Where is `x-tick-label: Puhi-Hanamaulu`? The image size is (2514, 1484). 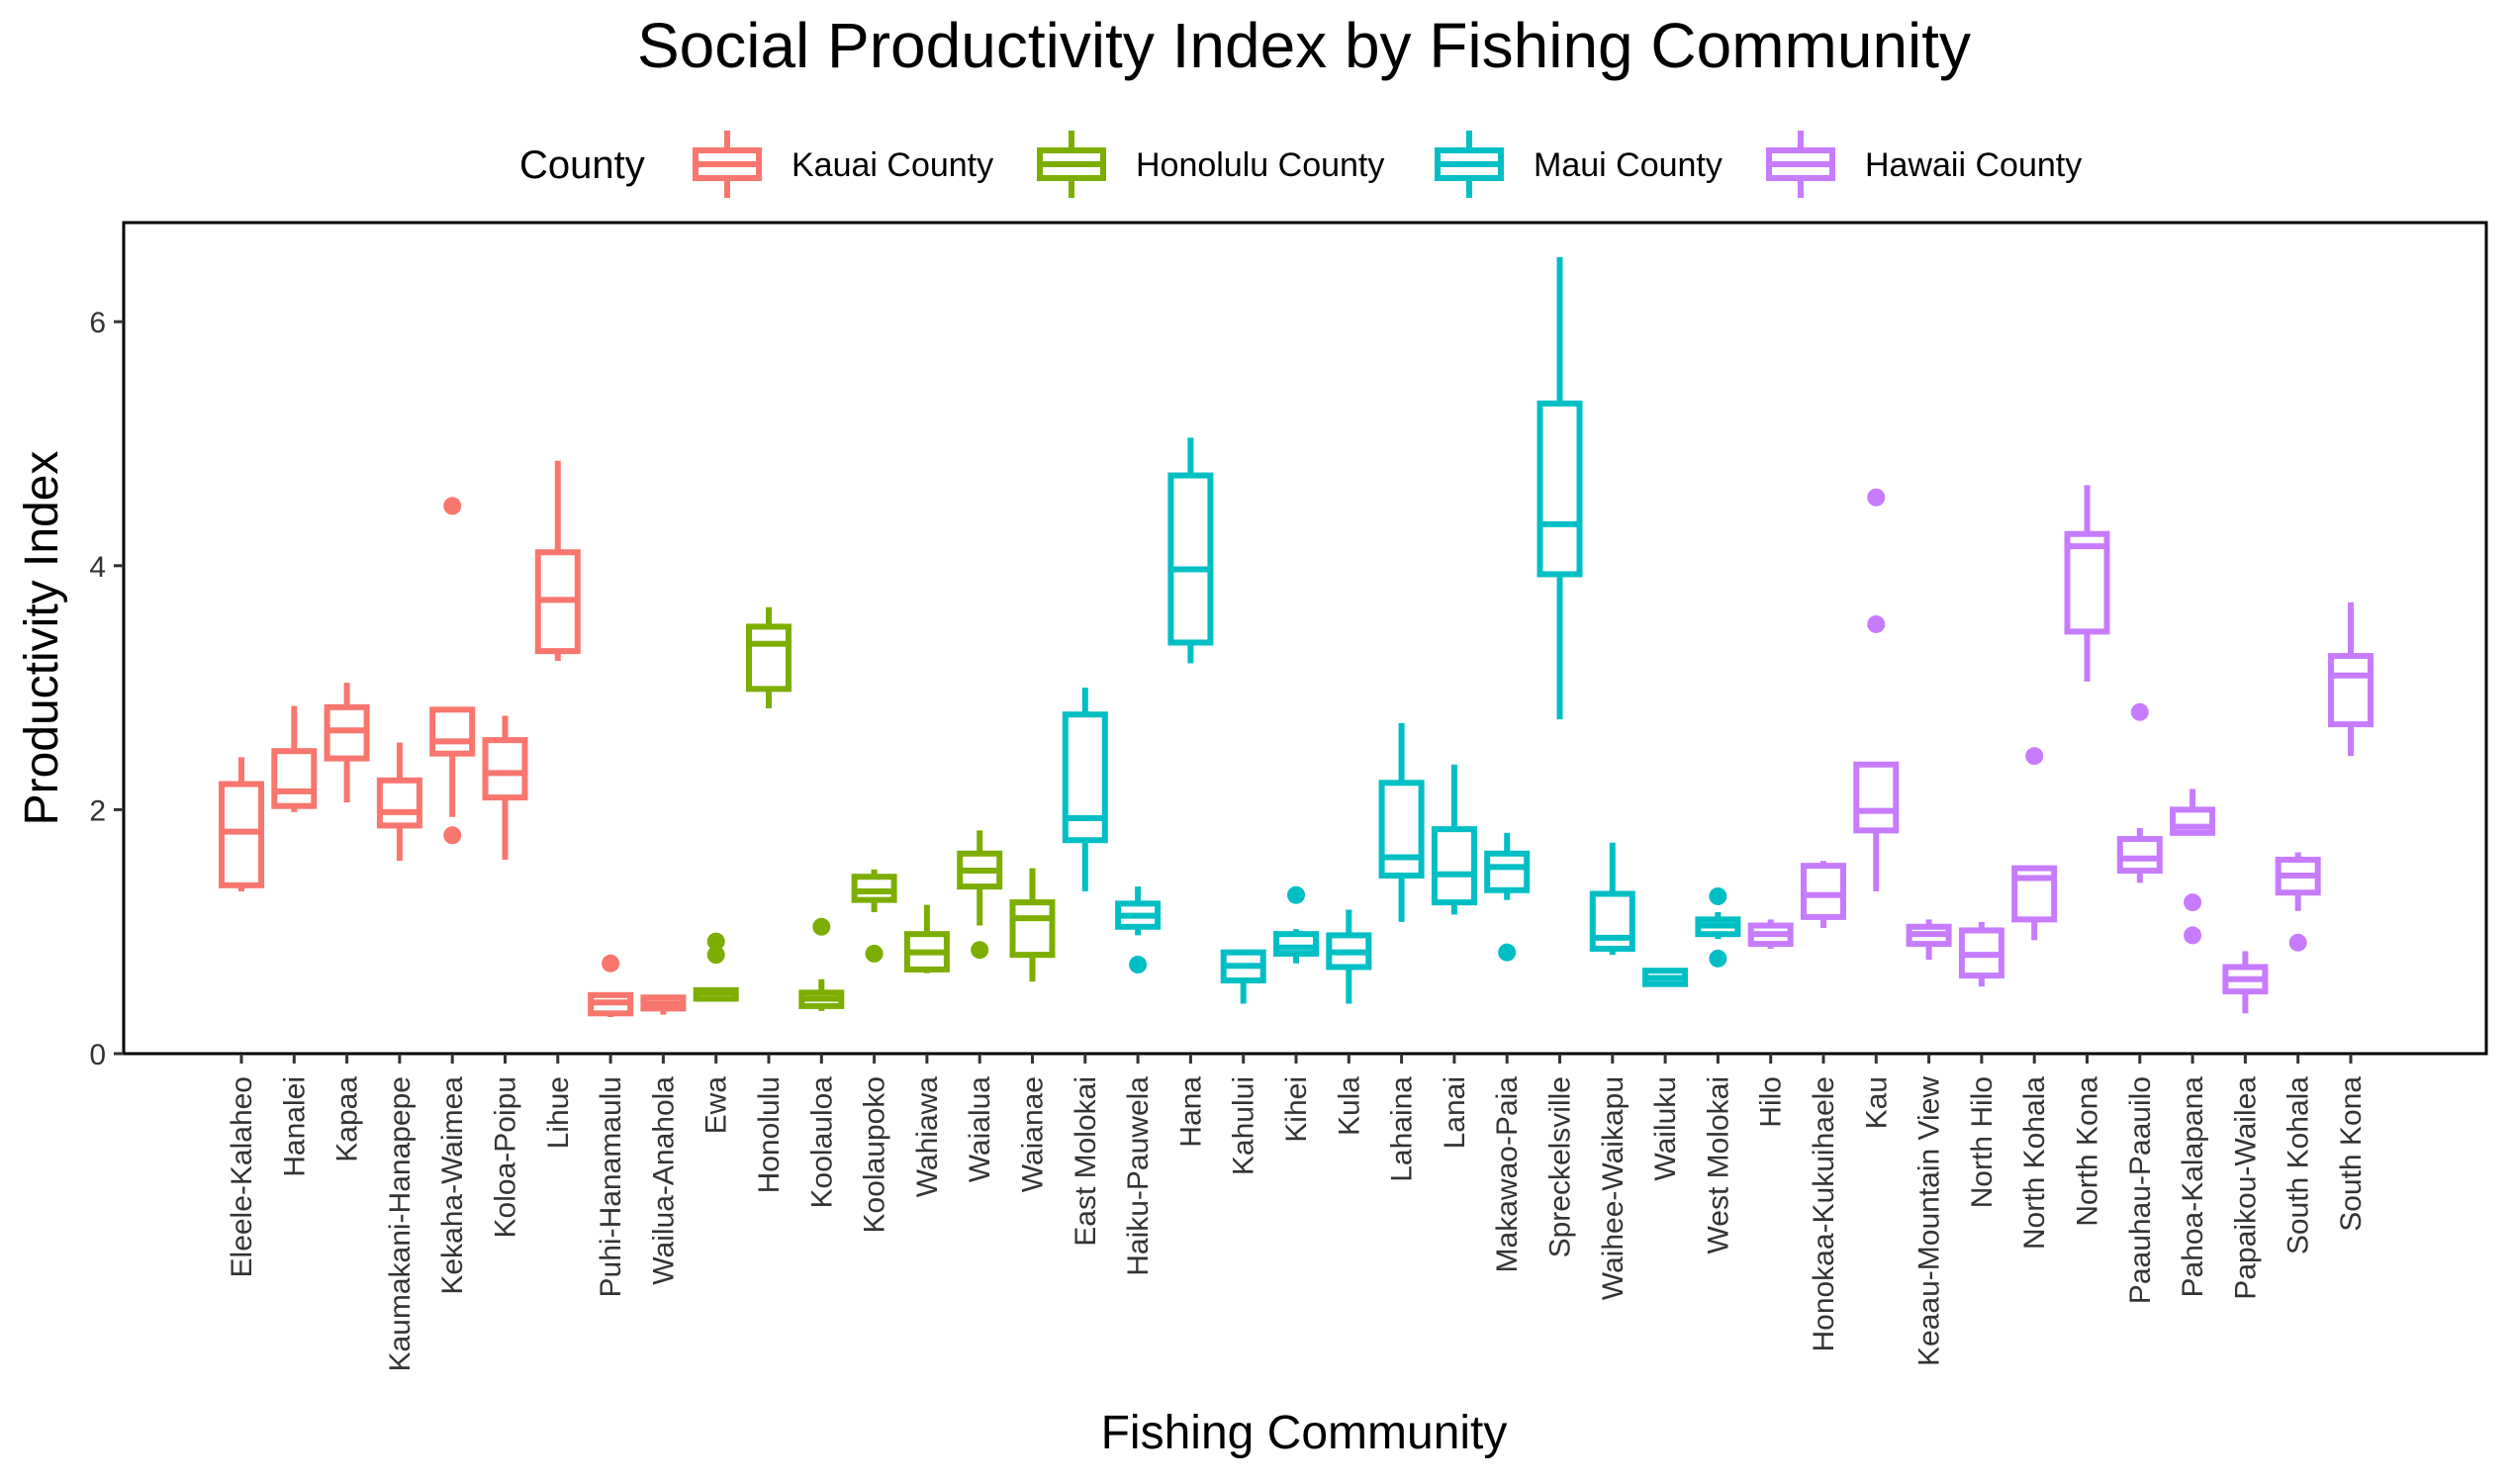 x-tick-label: Puhi-Hanamaulu is located at coordinates (611, 1186).